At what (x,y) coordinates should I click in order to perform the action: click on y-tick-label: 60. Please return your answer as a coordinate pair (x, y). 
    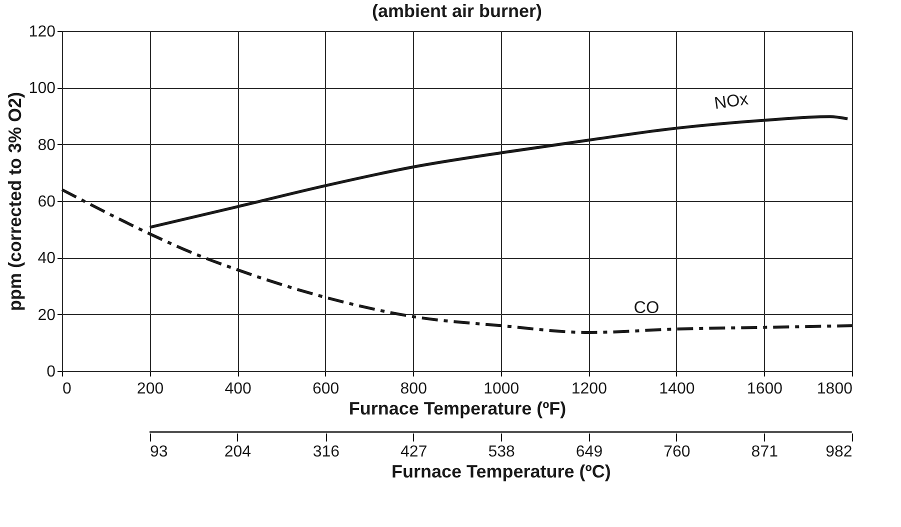
    Looking at the image, I should click on (47, 202).